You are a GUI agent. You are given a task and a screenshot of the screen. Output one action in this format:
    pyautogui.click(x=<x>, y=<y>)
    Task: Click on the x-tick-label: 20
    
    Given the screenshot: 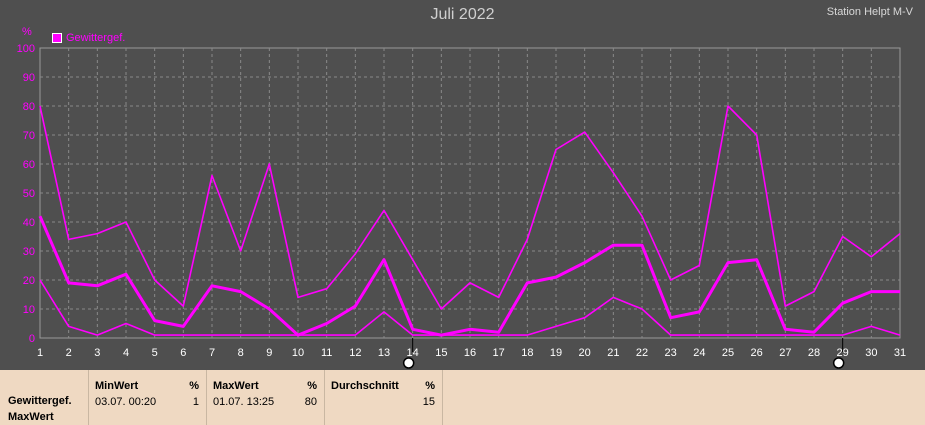 What is the action you would take?
    pyautogui.click(x=585, y=353)
    